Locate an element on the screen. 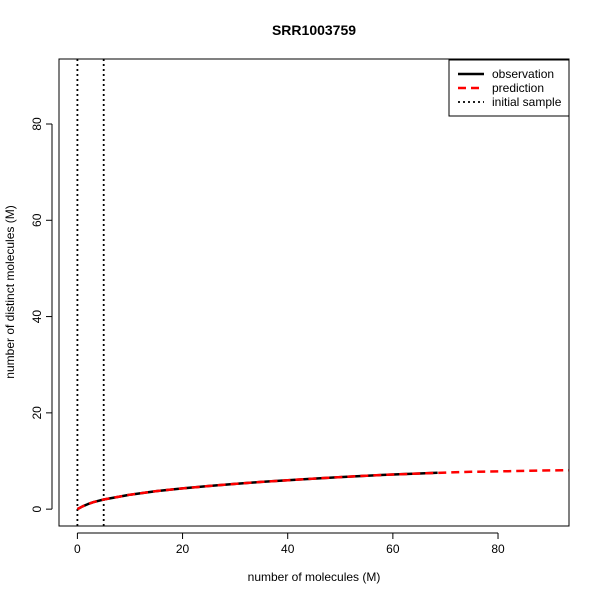 The height and width of the screenshot is (600, 600). x-axis: 0 20 40 60 80 is located at coordinates (289, 544).